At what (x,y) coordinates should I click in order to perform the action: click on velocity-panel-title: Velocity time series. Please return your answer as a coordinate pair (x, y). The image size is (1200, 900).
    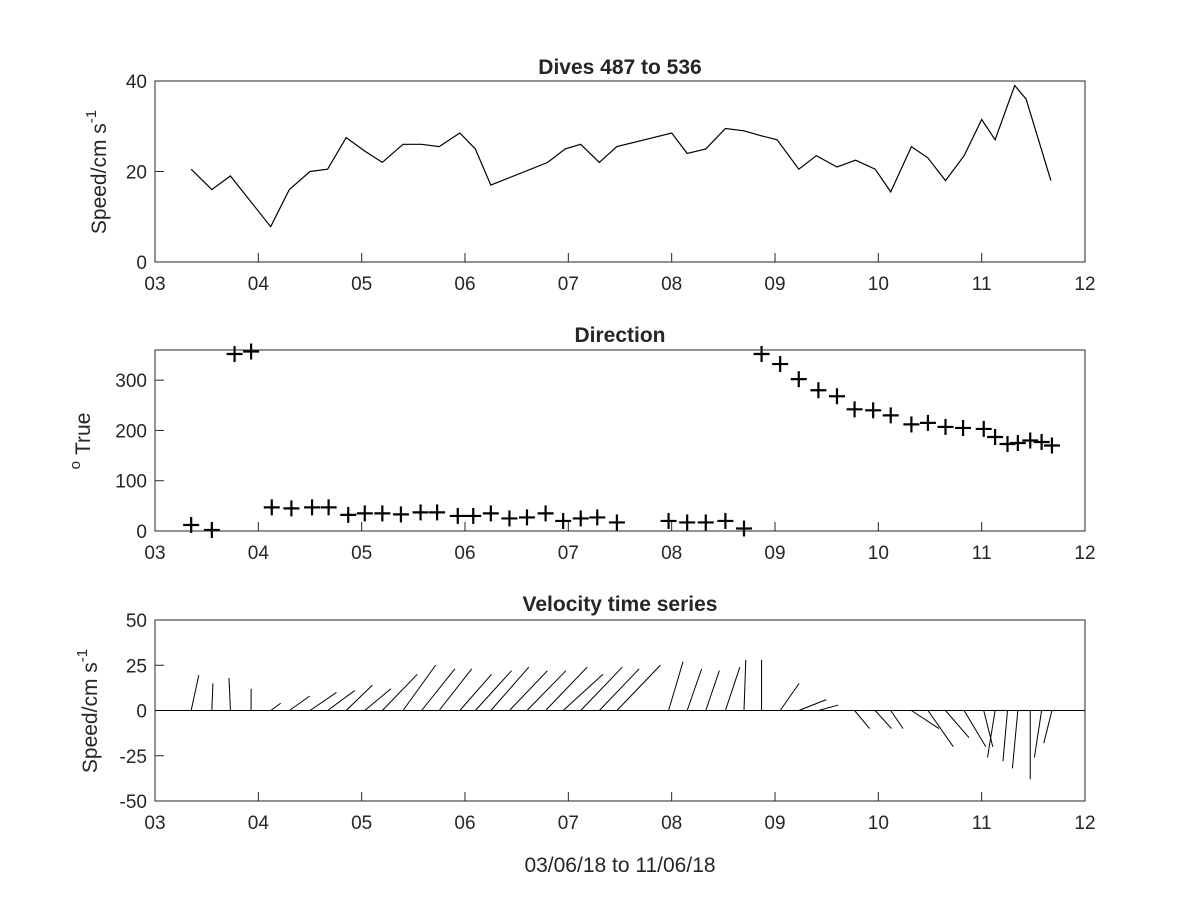
    Looking at the image, I should click on (620, 604).